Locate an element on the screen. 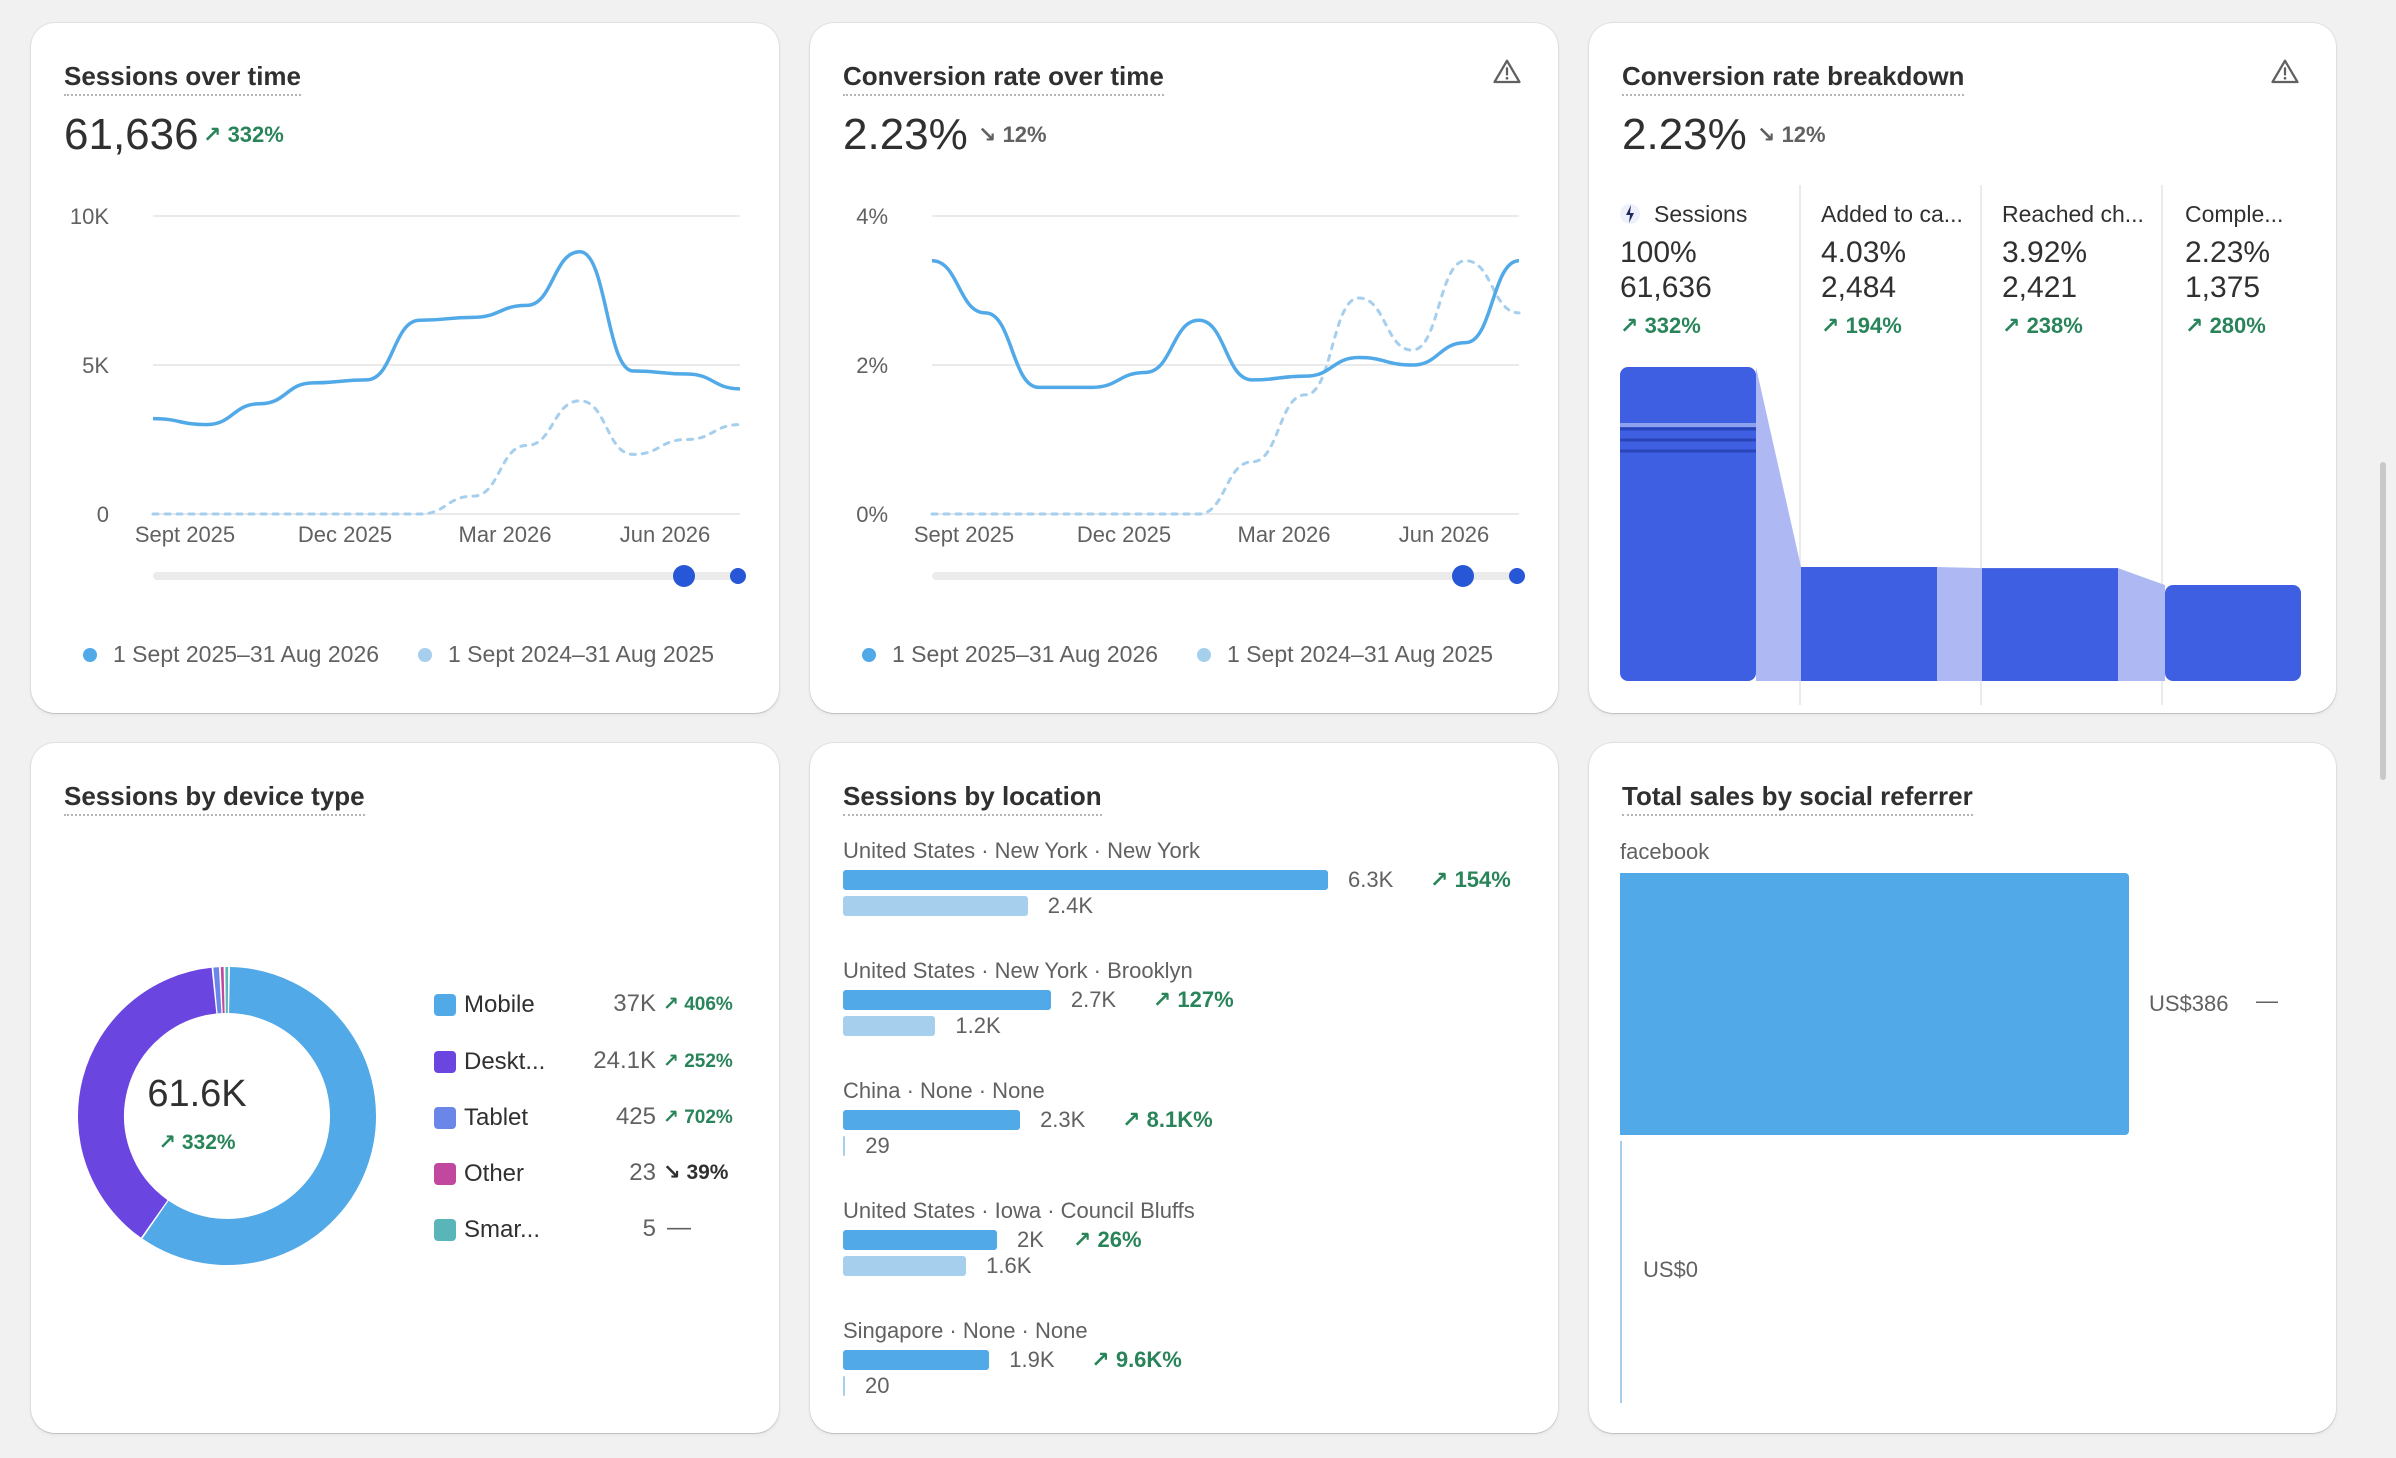  card-title: Conversion rate breakdown is located at coordinates (1793, 78).